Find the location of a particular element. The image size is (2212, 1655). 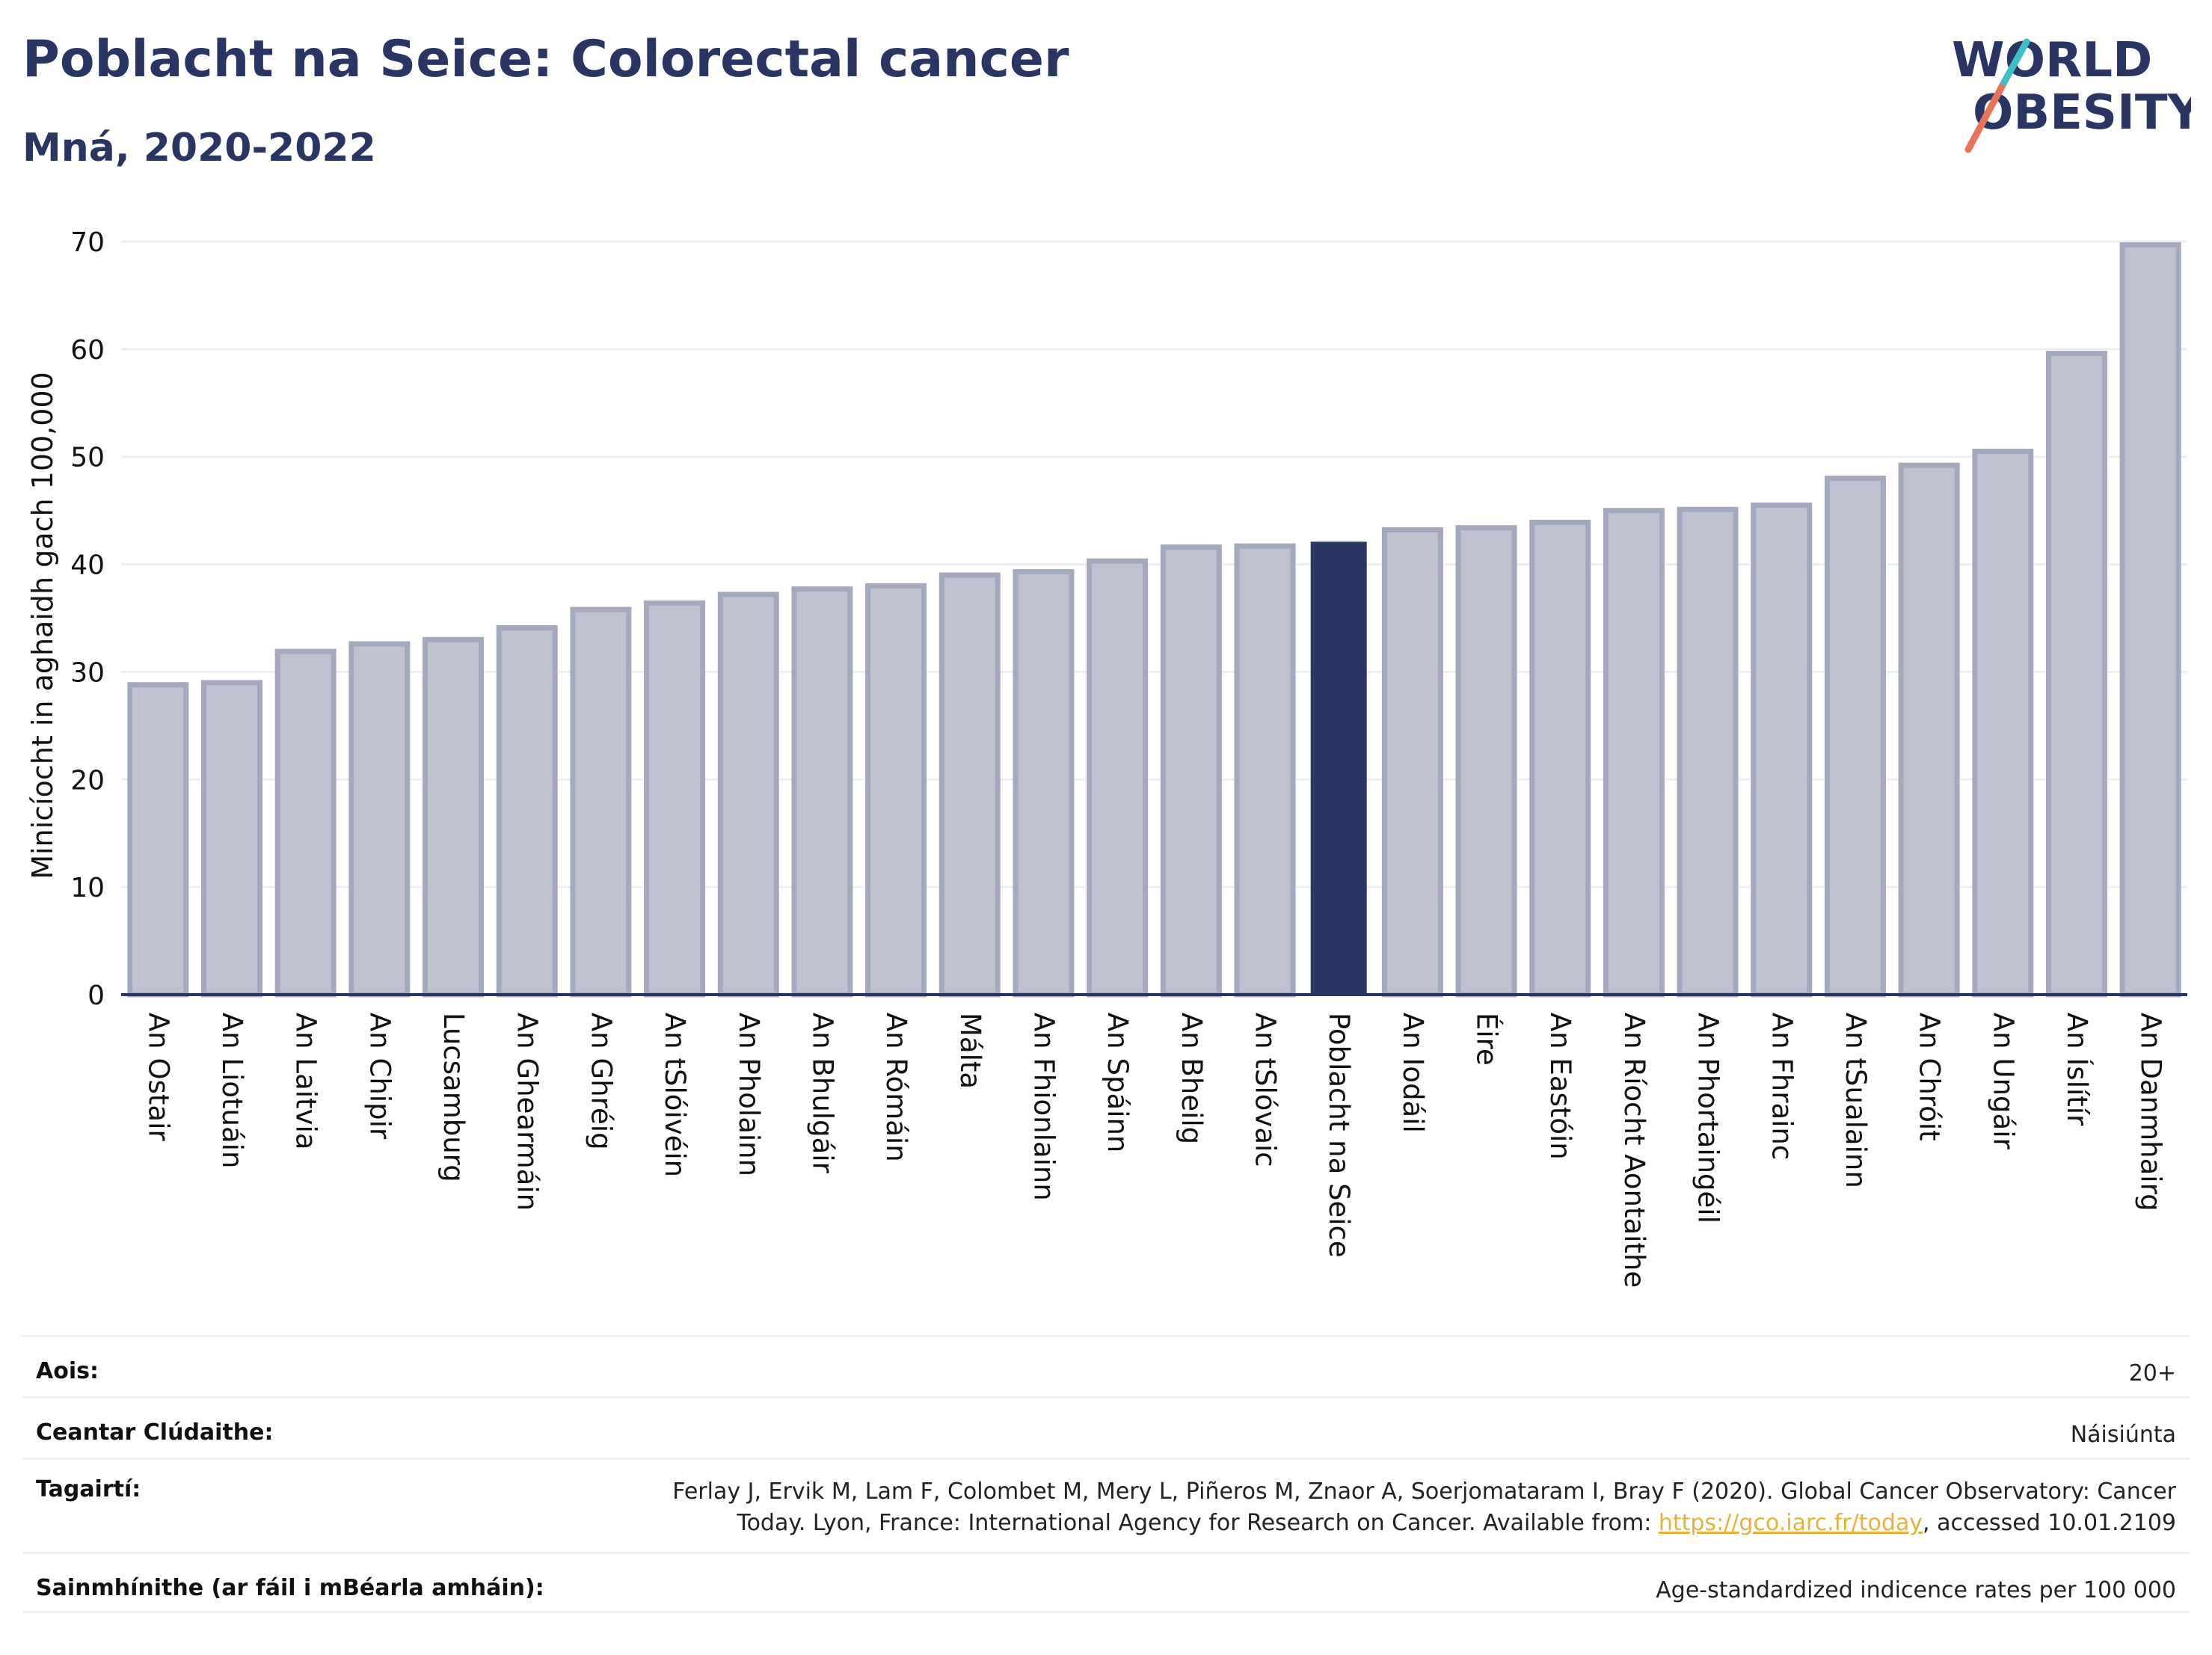

y-tick-label: 20 is located at coordinates (87, 780).